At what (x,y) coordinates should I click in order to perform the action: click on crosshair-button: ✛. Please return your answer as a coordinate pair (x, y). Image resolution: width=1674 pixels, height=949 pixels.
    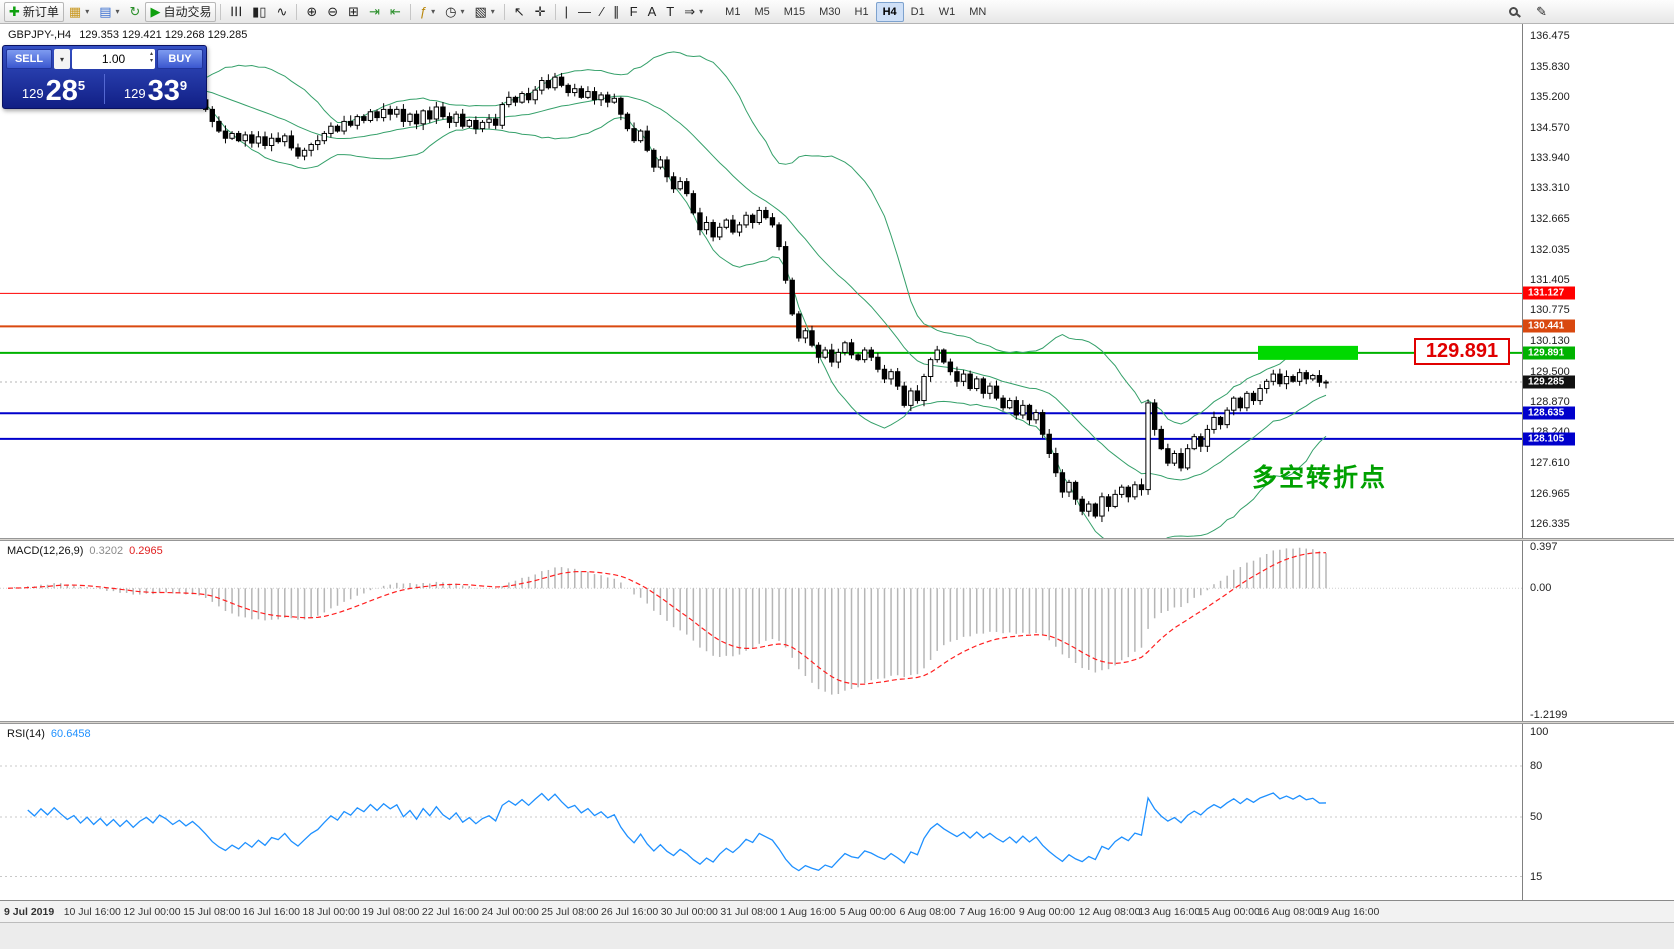
    Looking at the image, I should click on (540, 12).